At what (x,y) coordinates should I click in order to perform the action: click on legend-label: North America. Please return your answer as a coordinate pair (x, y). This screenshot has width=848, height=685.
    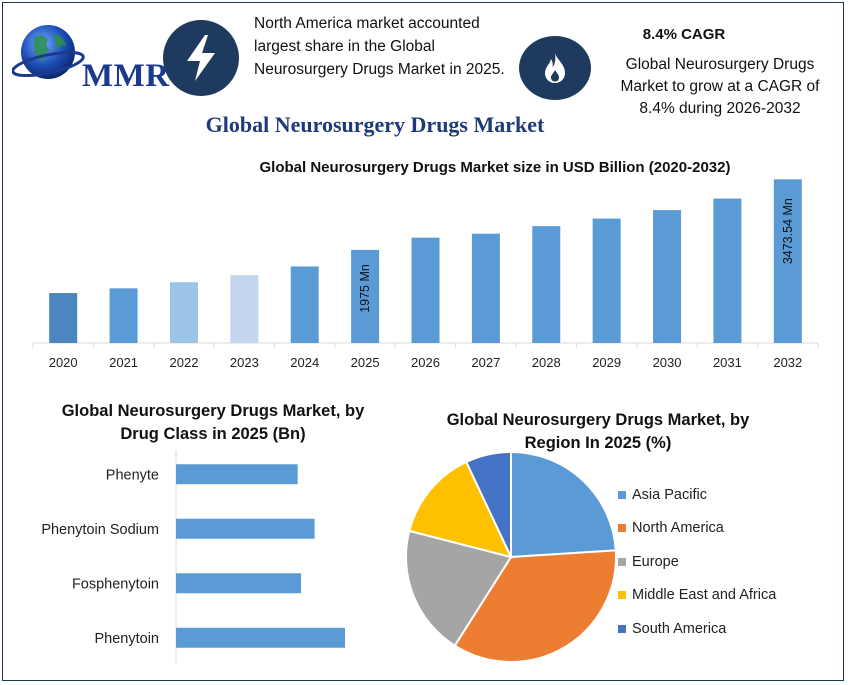
    Looking at the image, I should click on (678, 528).